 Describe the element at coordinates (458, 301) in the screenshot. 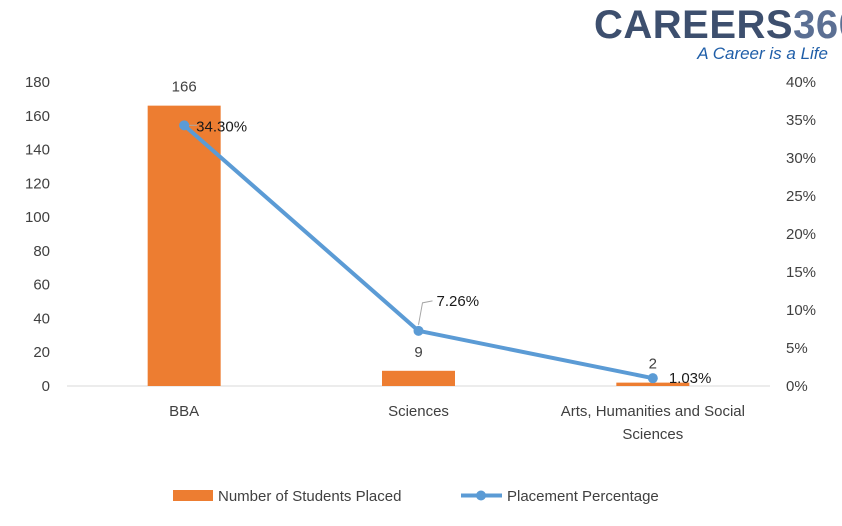

I see `line-data-label: 7.26%` at that location.